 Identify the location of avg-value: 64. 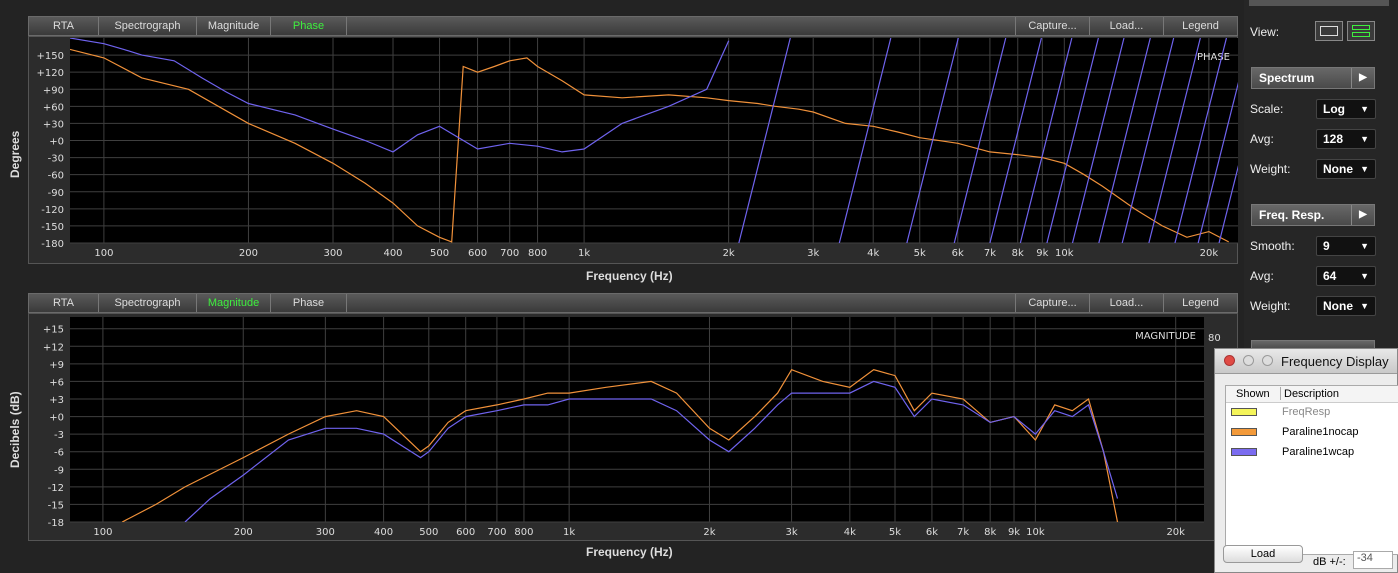
(1330, 276).